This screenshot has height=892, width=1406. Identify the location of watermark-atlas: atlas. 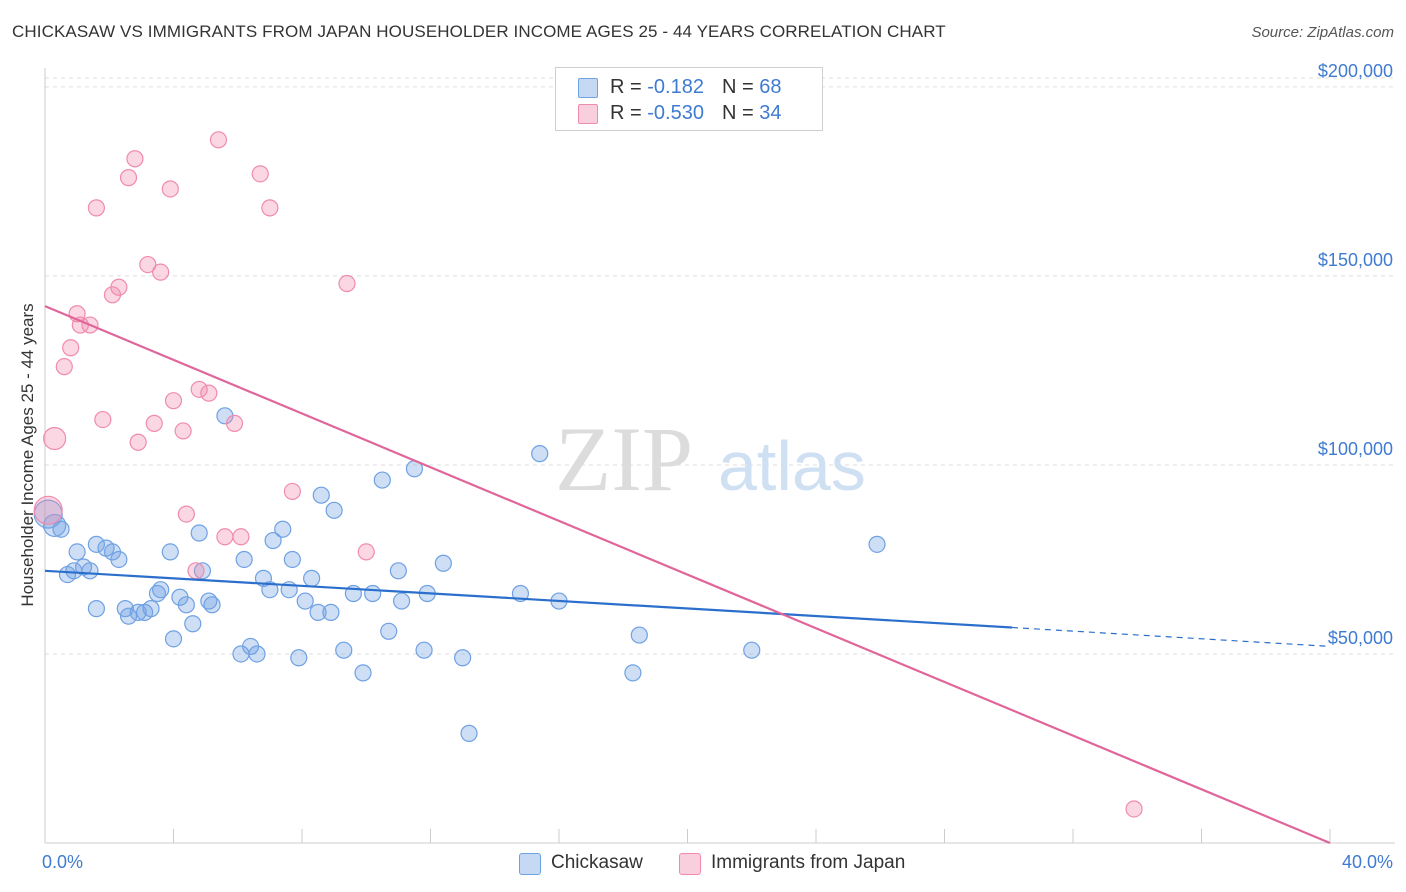
(792, 466).